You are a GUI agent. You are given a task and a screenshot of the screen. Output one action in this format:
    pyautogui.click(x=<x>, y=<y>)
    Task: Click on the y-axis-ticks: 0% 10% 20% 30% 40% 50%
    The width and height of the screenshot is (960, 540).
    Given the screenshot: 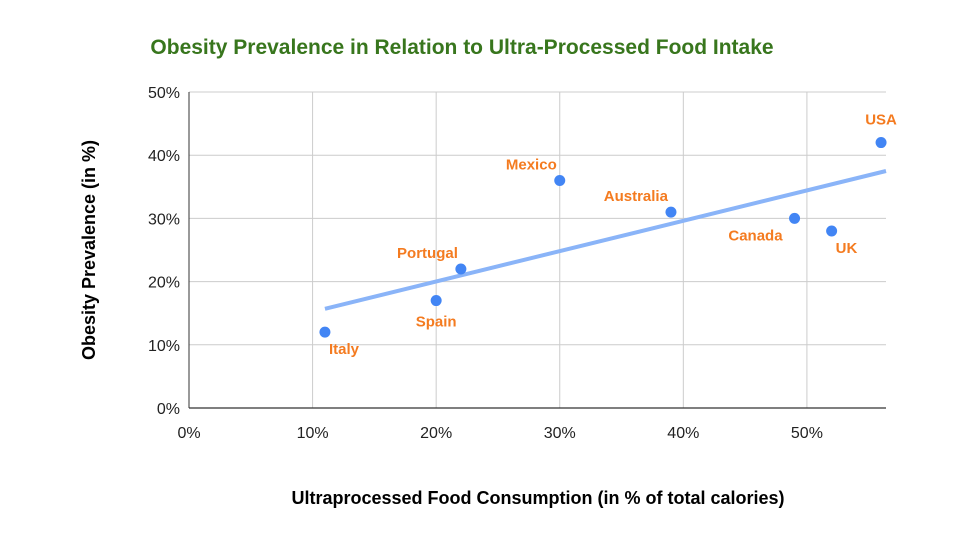 What is the action you would take?
    pyautogui.click(x=164, y=251)
    